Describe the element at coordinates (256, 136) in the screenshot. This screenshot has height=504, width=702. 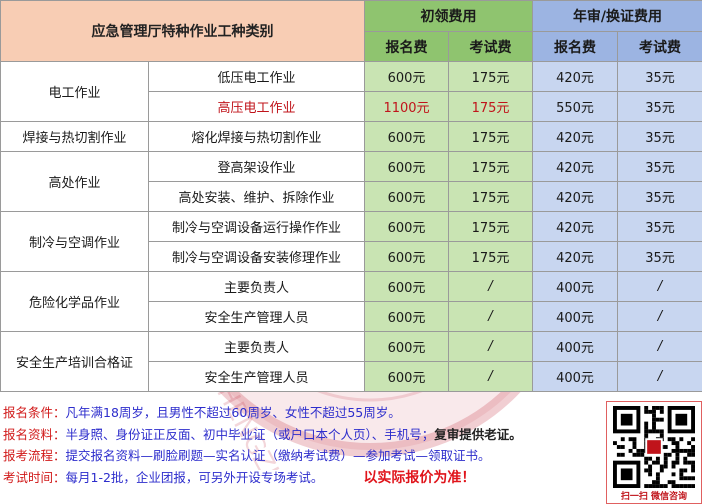
I see `subtype-cell: 熔化焊接与热切割作业` at that location.